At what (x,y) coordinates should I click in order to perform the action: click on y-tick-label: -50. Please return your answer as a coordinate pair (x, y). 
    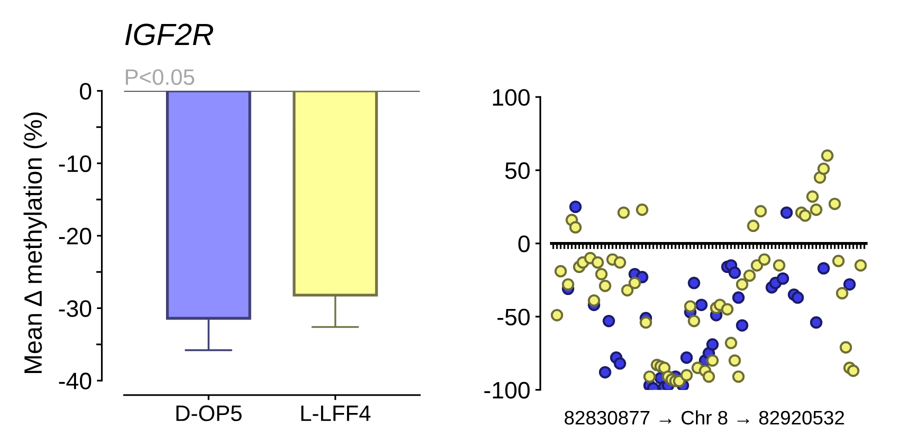
    Looking at the image, I should click on (514, 317).